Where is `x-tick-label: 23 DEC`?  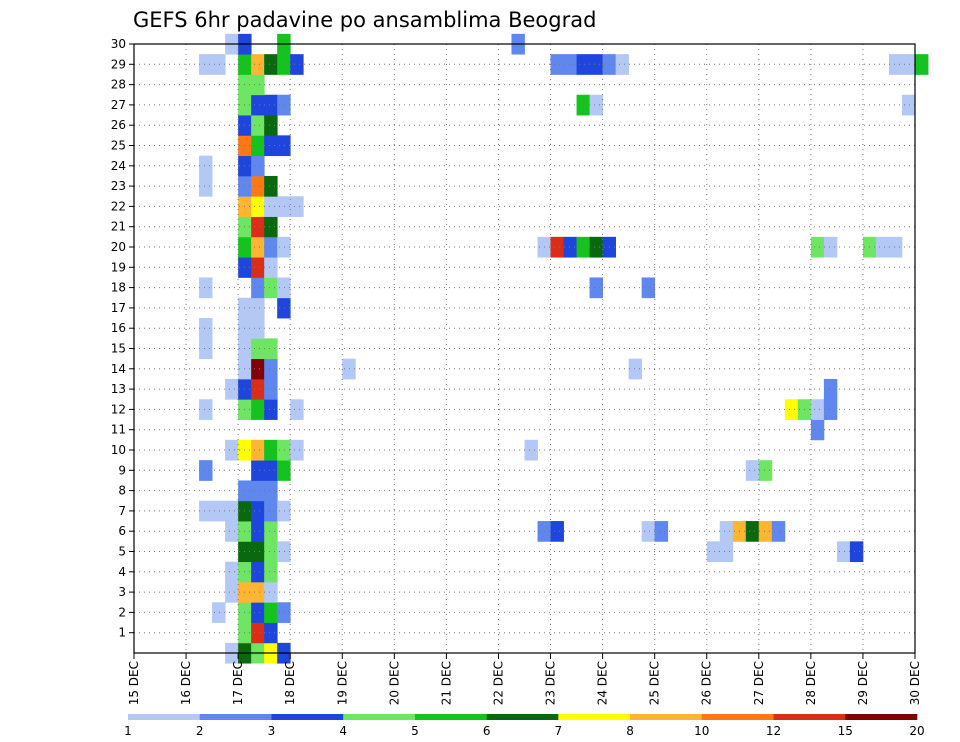
x-tick-label: 23 DEC is located at coordinates (551, 683).